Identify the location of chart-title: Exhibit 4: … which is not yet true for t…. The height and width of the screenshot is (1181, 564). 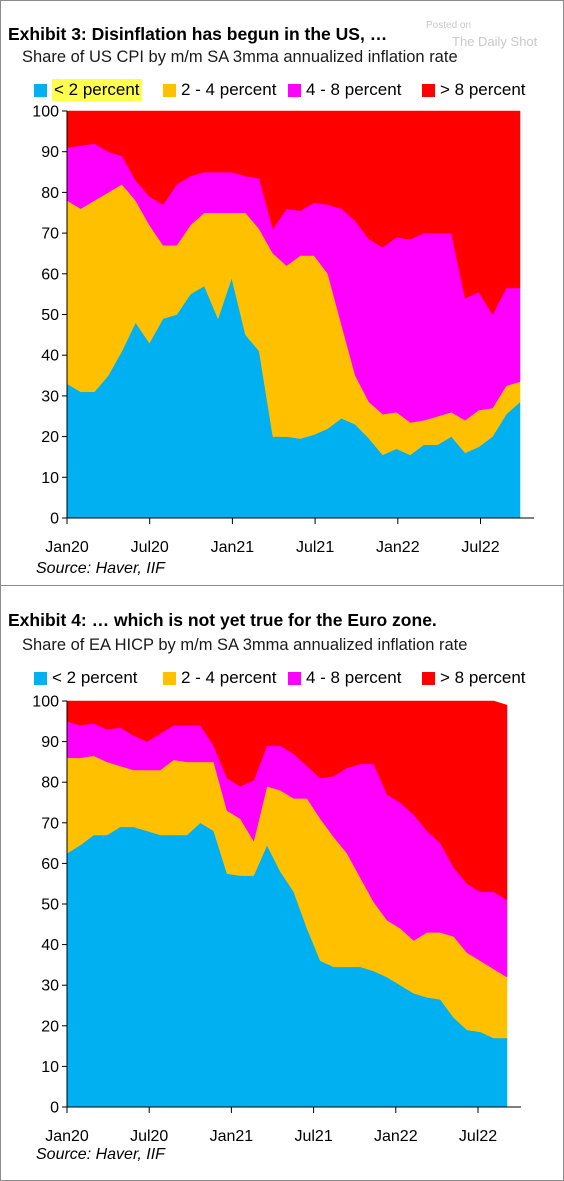
(222, 620).